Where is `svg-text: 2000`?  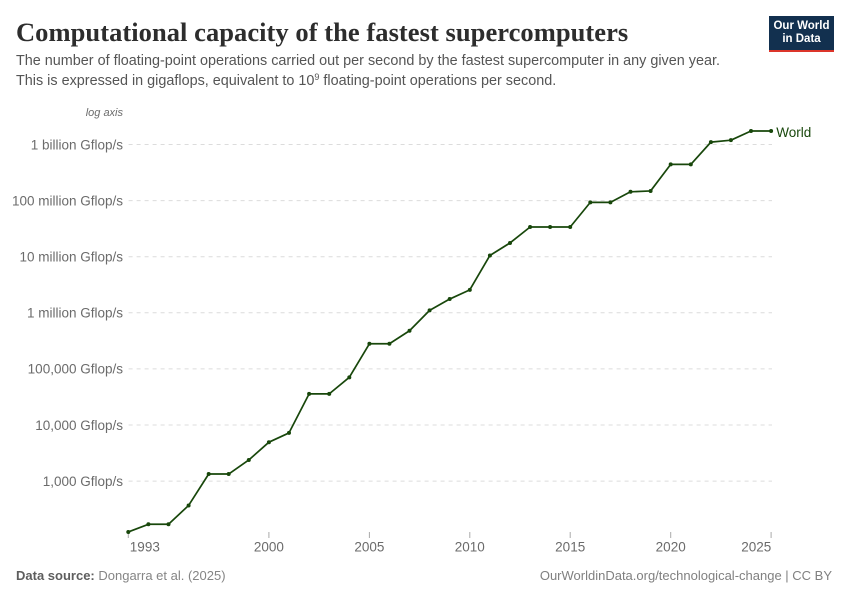
svg-text: 2000 is located at coordinates (269, 546).